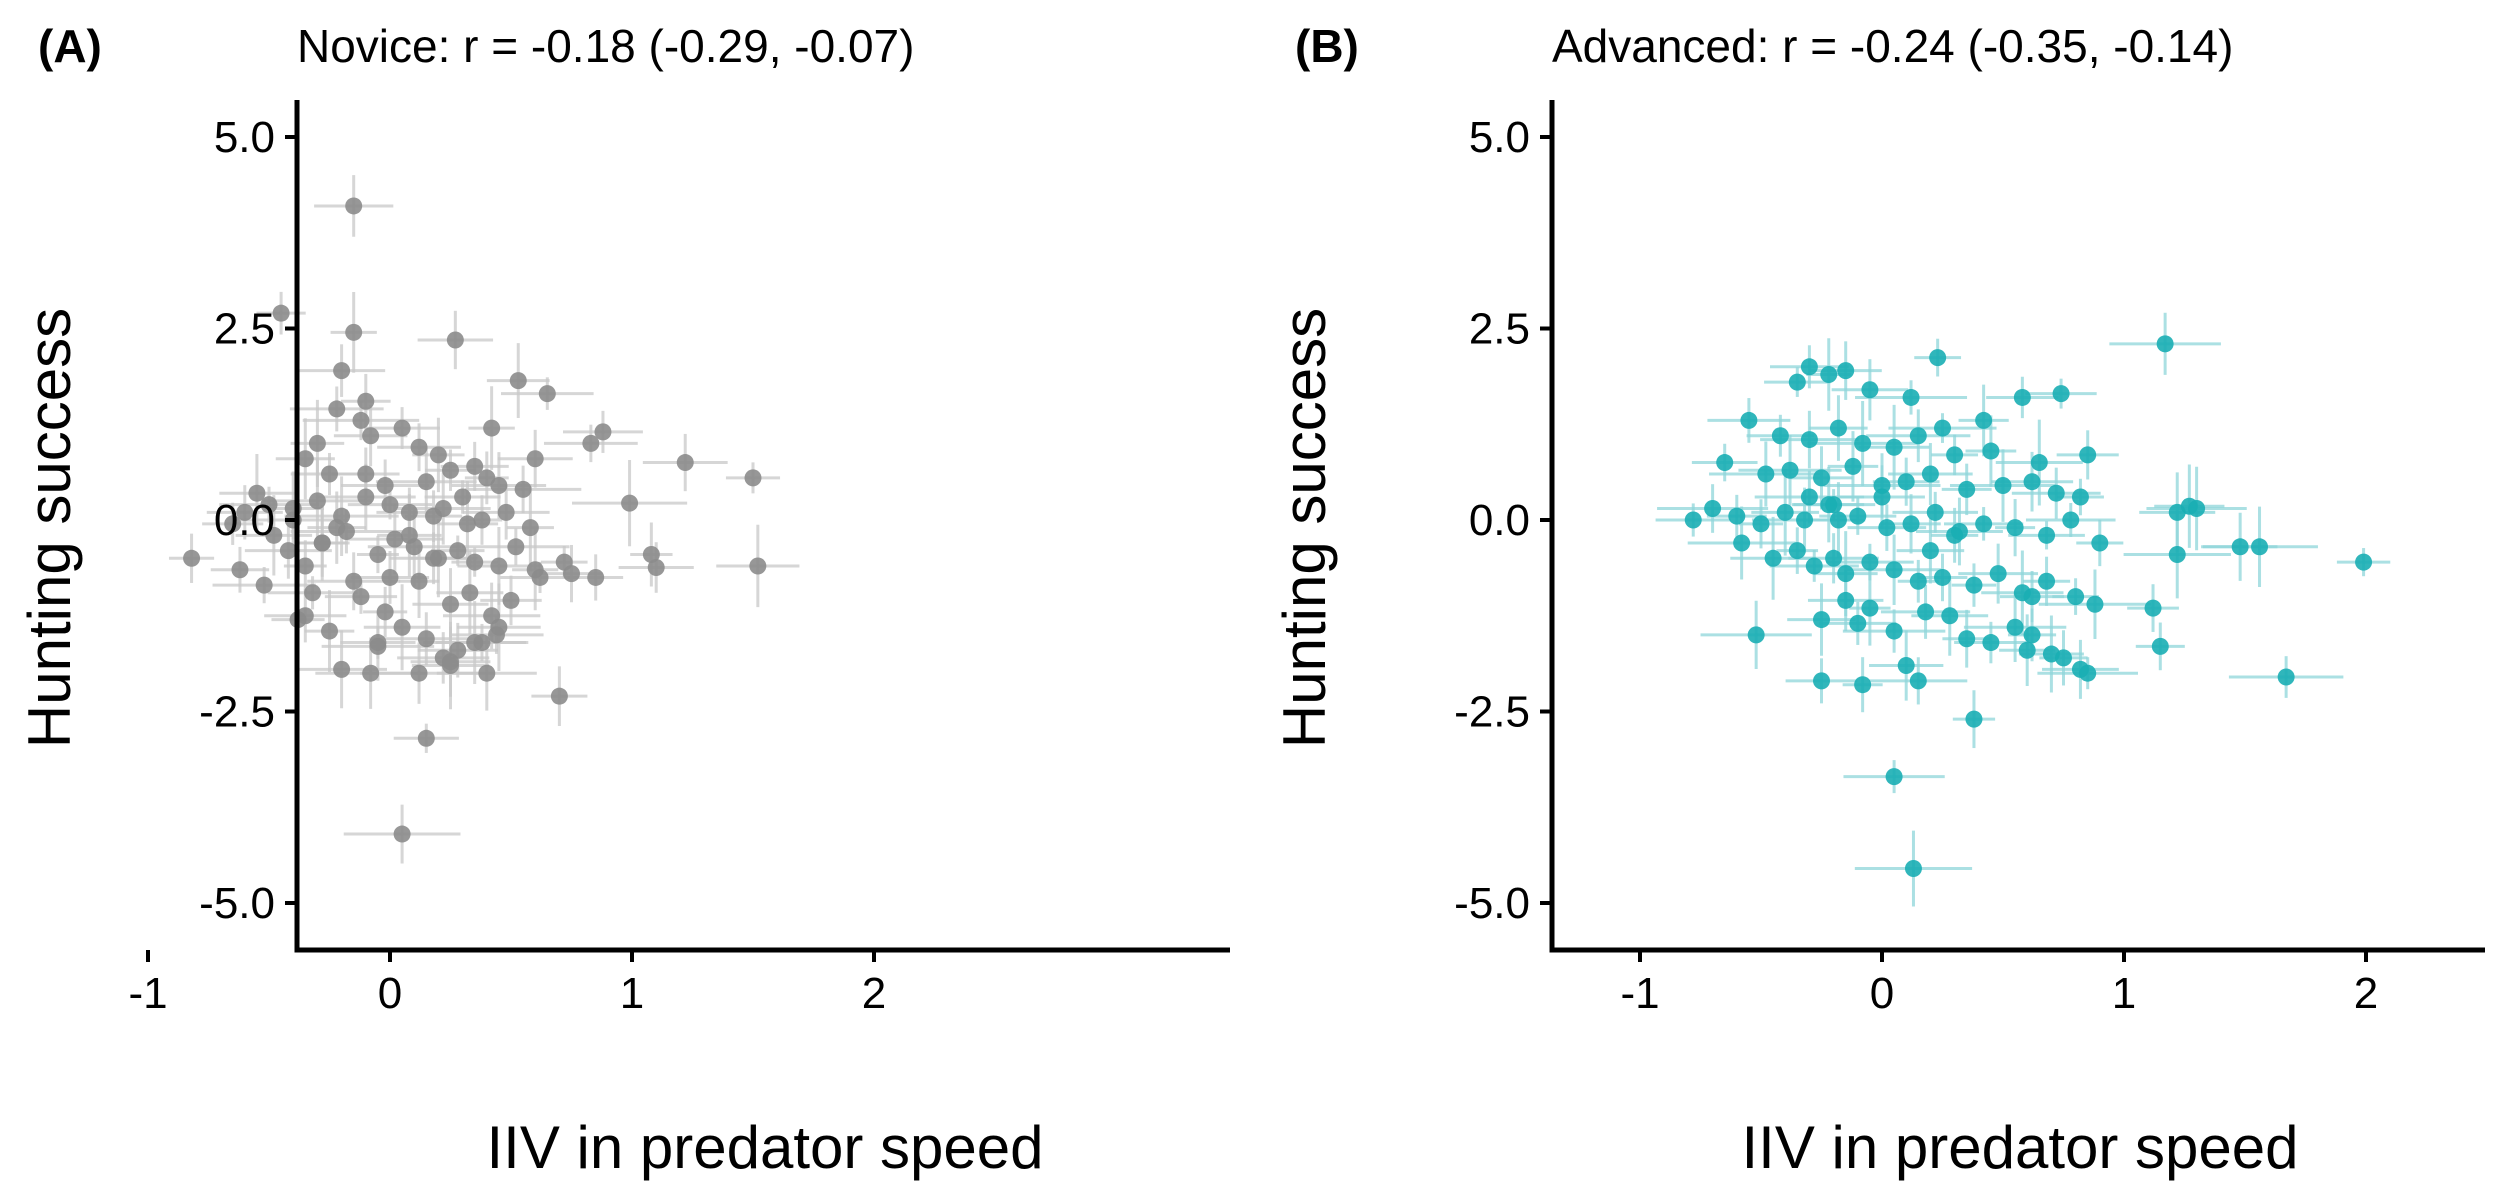 The image size is (2500, 1200). I want to click on panel-b-letter: (B), so click(1327, 46).